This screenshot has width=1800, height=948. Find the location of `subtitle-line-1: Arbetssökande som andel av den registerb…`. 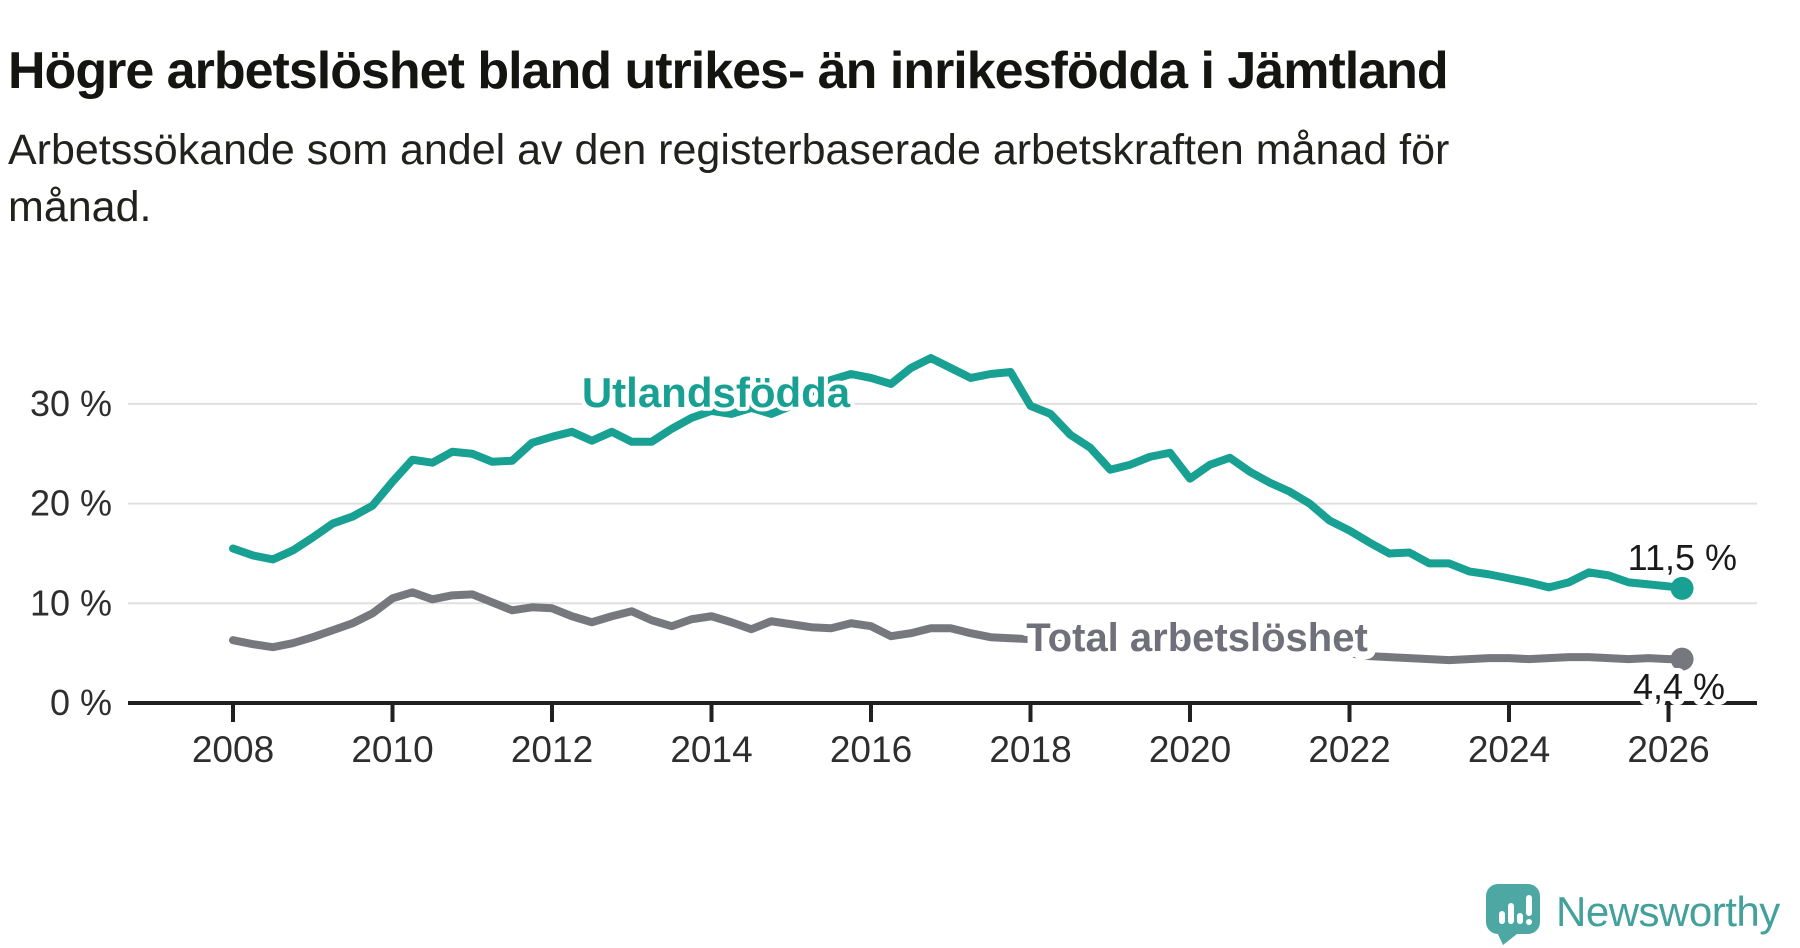

subtitle-line-1: Arbetssökande som andel av den registerb… is located at coordinates (729, 150).